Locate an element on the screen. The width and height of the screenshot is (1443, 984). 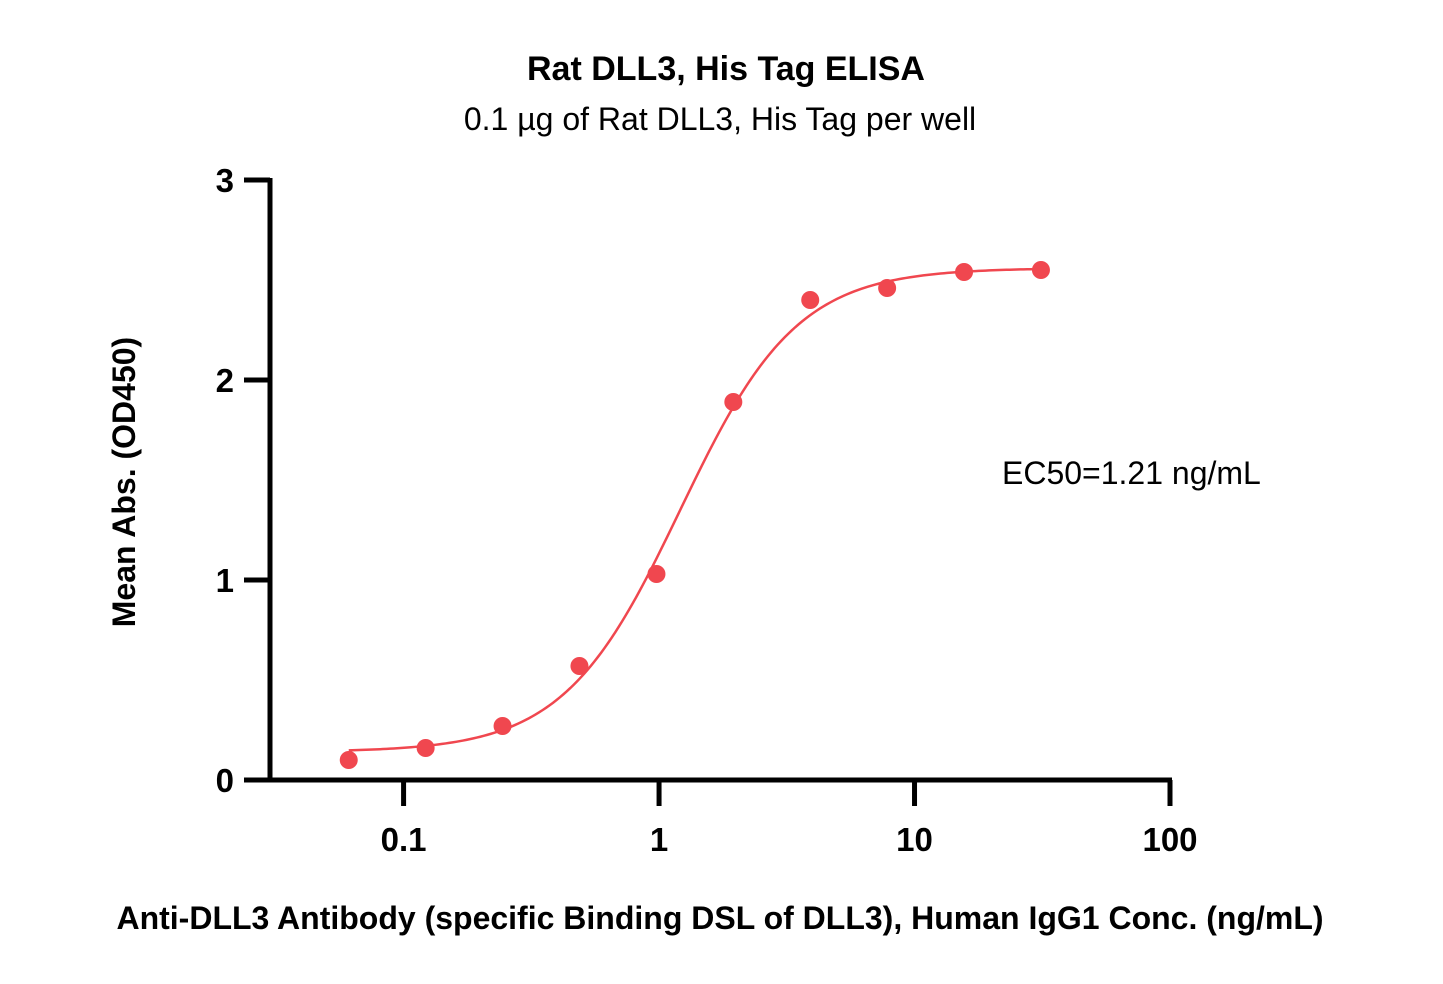
y-axis: 0 1 2 3 is located at coordinates (244, 480).